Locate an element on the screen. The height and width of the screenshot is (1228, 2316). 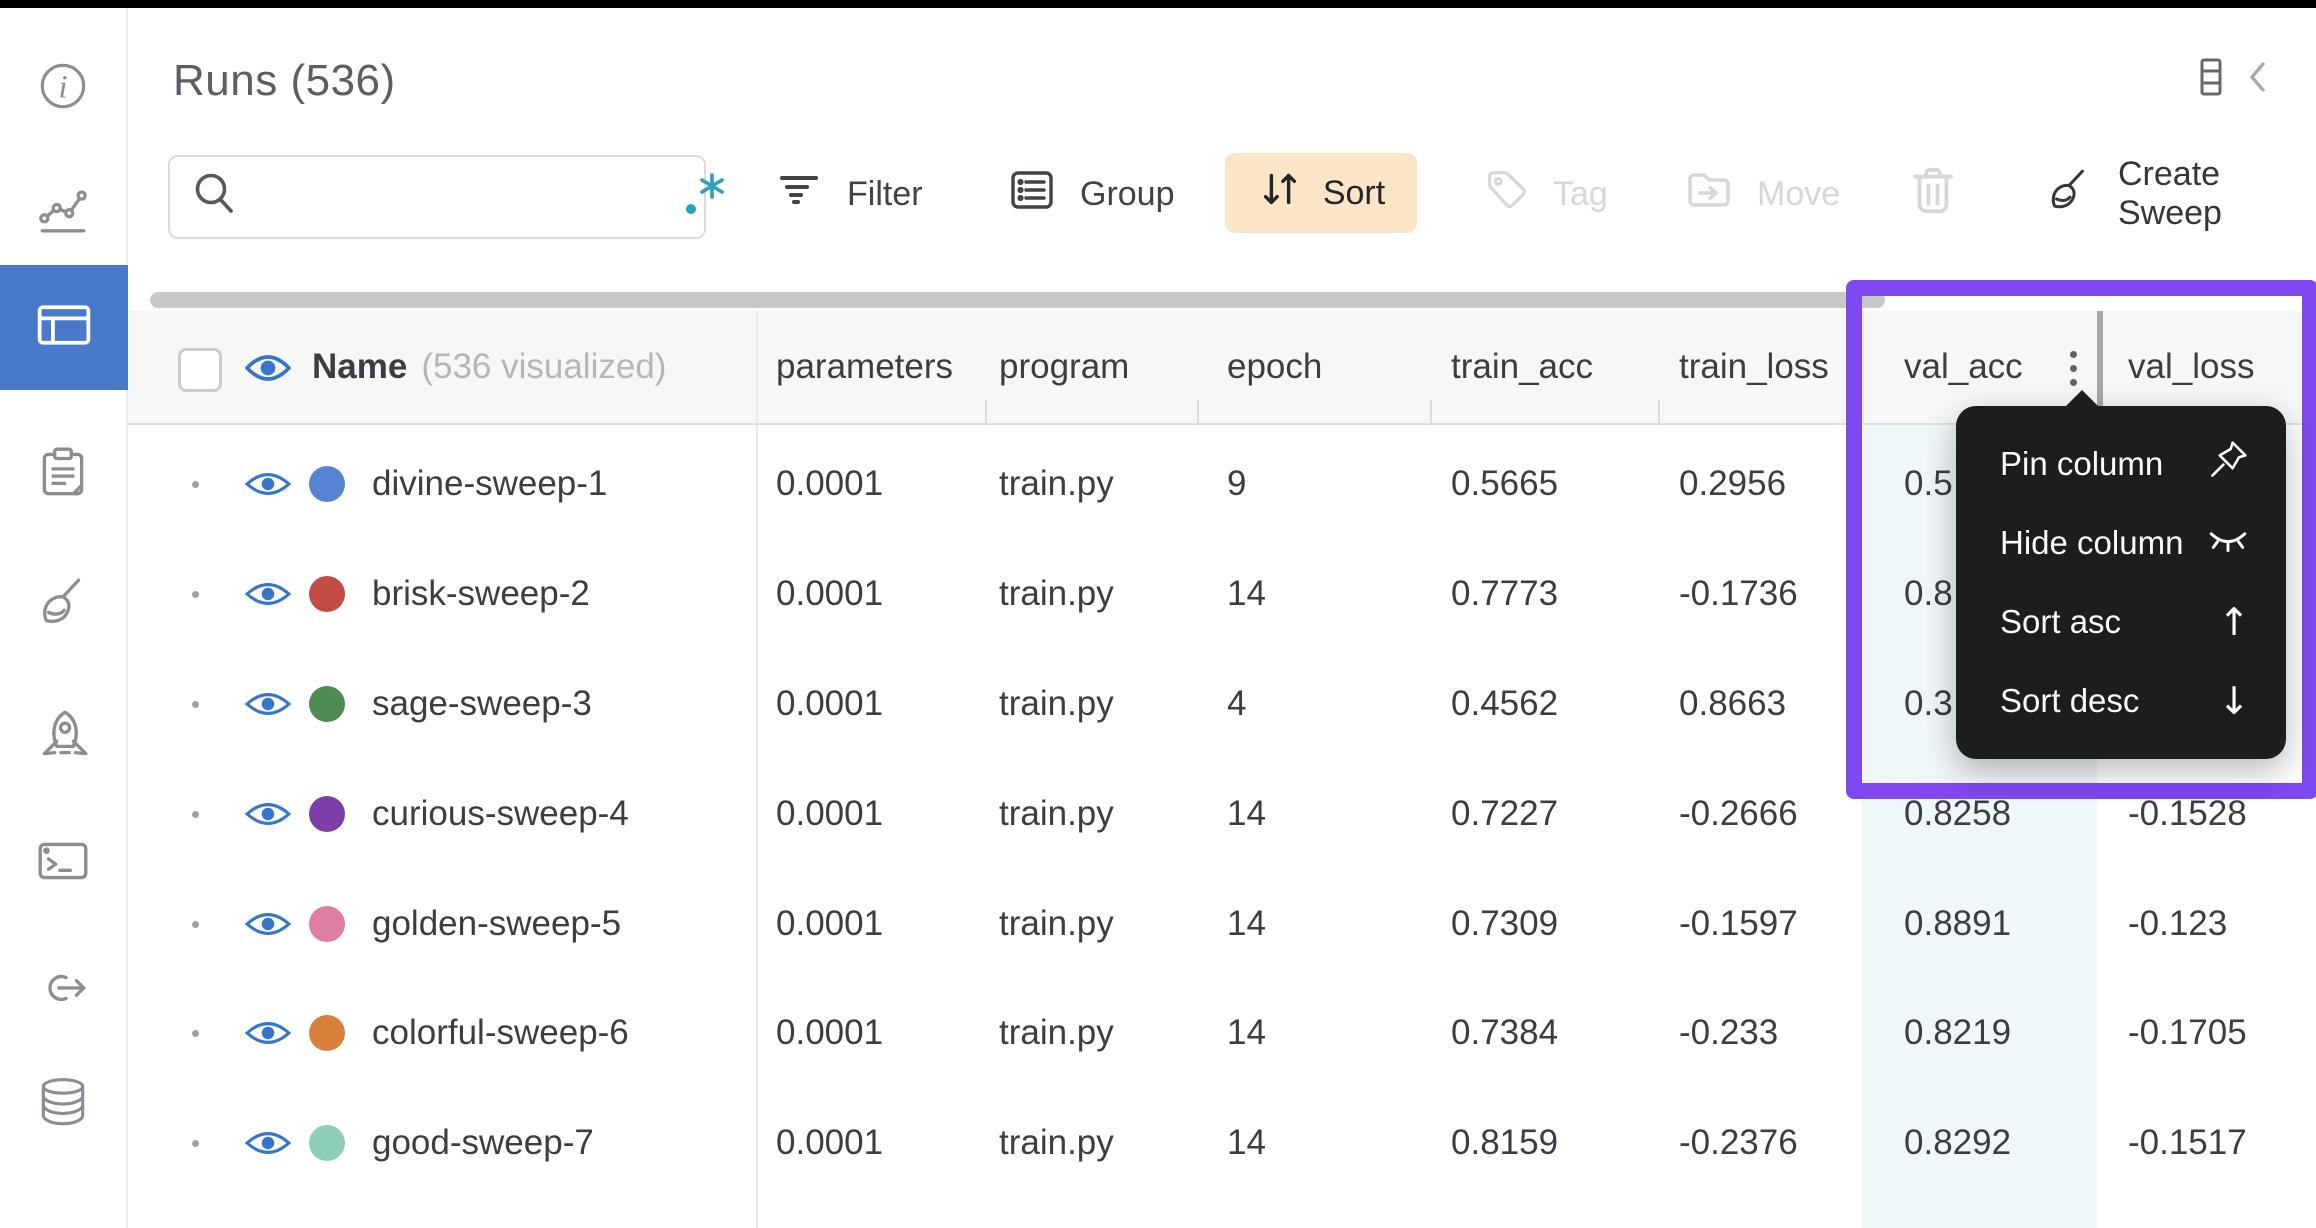
sort-button: Sort is located at coordinates (1321, 193).